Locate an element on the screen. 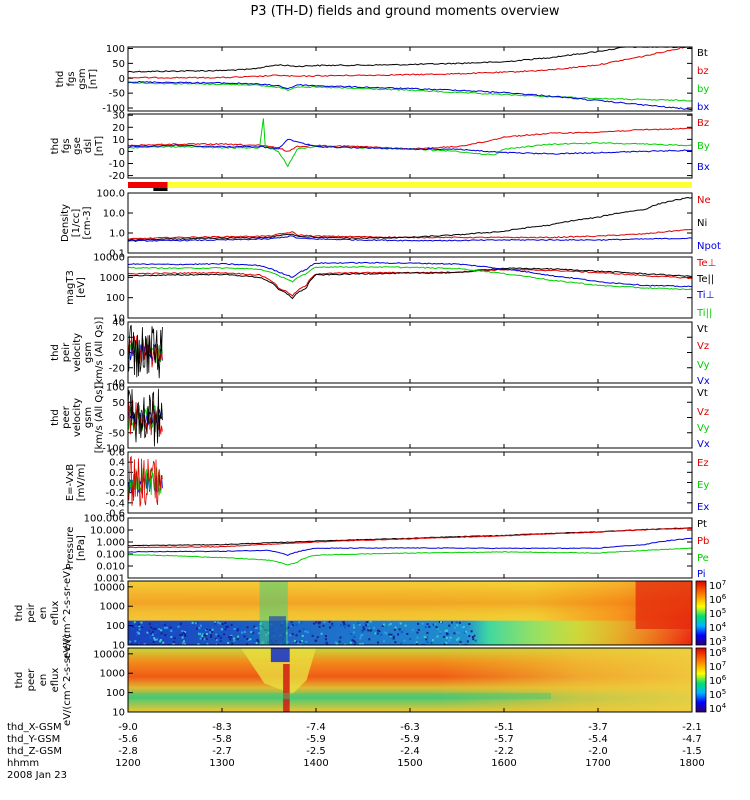 Image resolution: width=750 pixels, height=800 pixels. ylabel-line: eflux is located at coordinates (55, 613).